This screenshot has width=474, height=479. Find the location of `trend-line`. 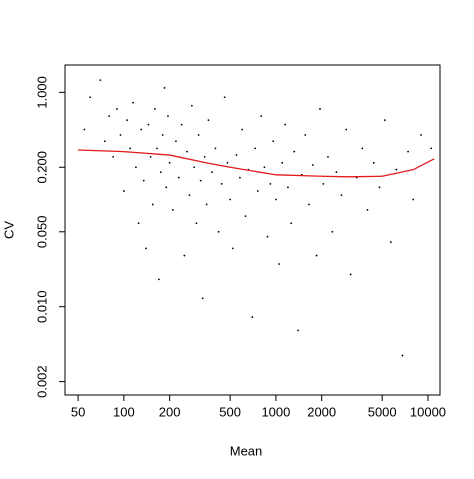

trend-line is located at coordinates (256, 163).